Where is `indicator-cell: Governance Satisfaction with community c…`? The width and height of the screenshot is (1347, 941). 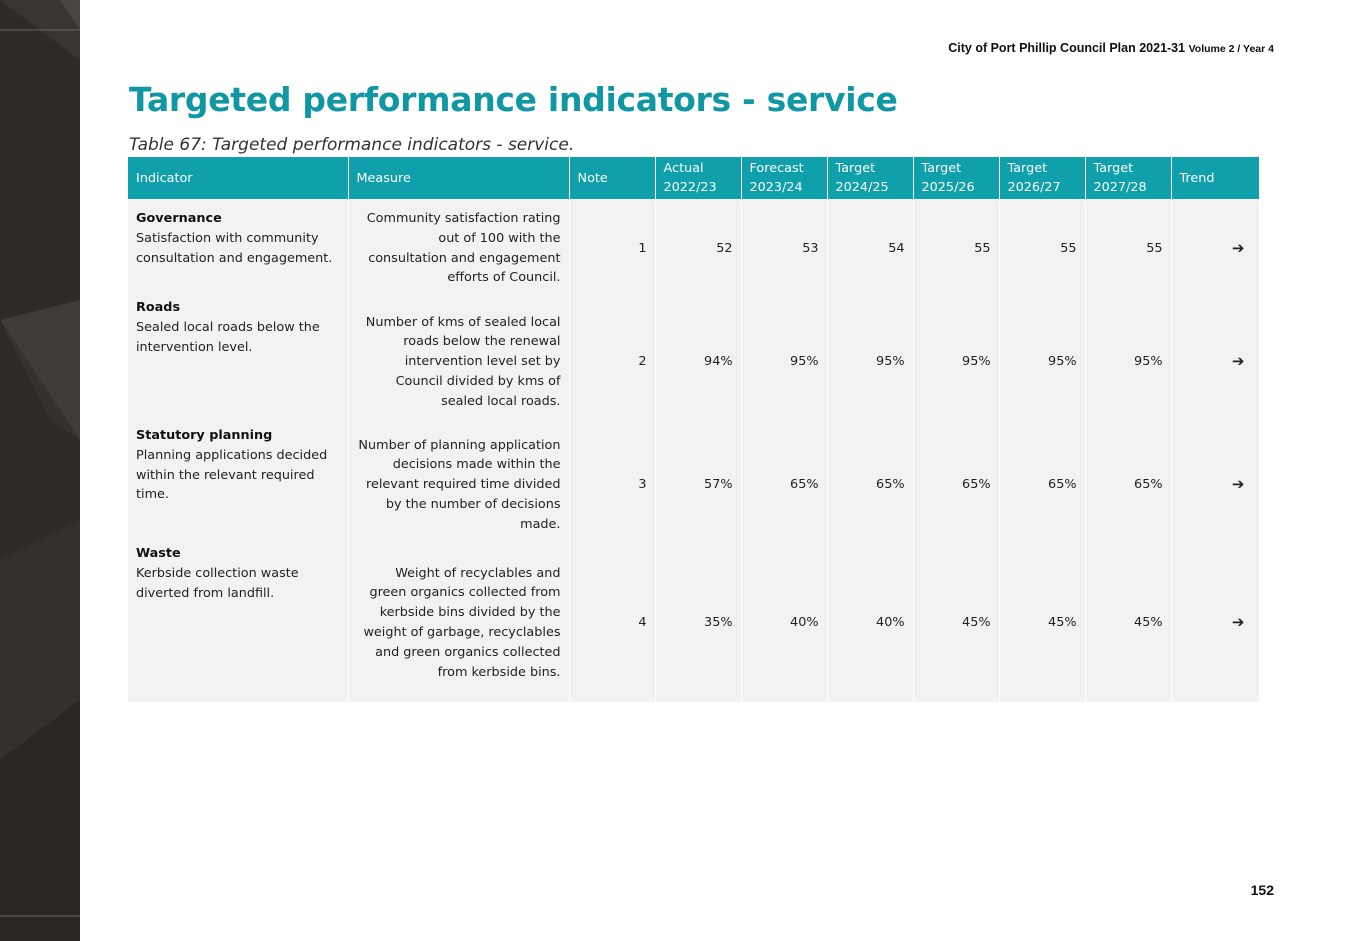
indicator-cell: Governance Satisfaction with community c… is located at coordinates (238, 248).